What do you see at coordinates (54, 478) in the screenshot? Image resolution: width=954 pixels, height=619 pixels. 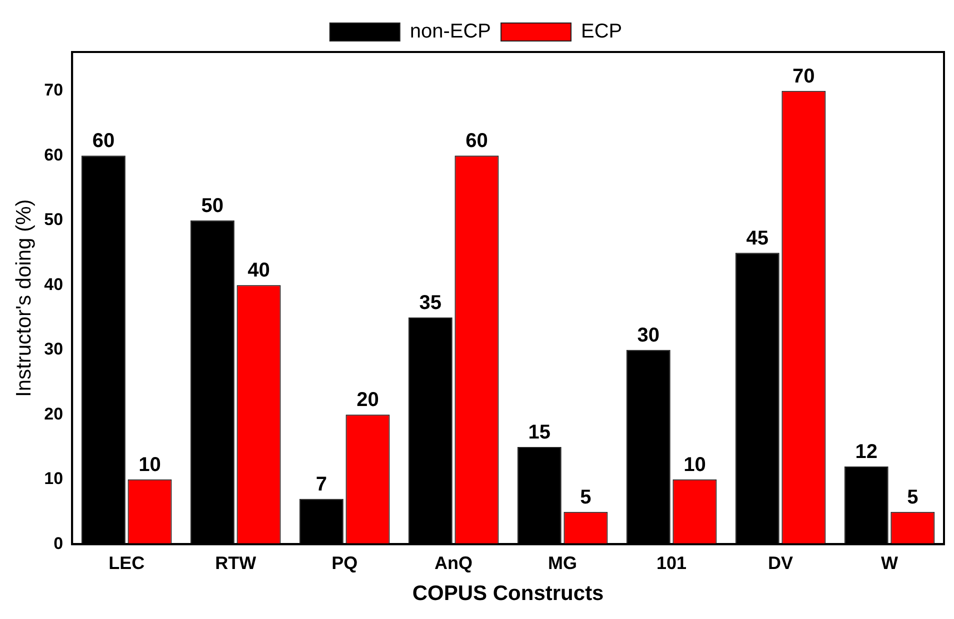 I see `y-tick-label: 10` at bounding box center [54, 478].